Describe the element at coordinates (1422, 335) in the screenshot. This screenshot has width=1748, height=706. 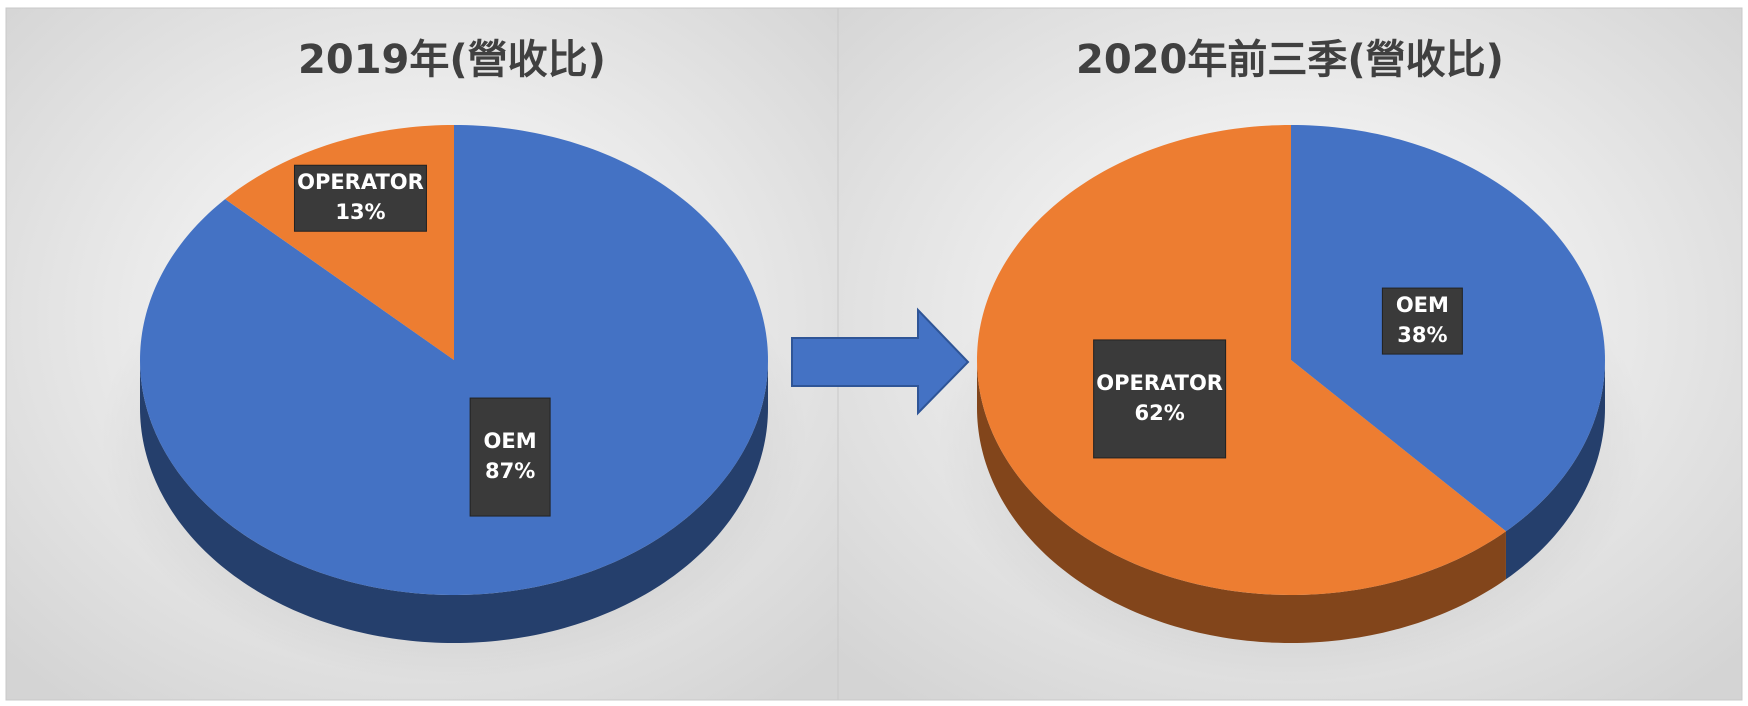
I see `value-label: 38%` at that location.